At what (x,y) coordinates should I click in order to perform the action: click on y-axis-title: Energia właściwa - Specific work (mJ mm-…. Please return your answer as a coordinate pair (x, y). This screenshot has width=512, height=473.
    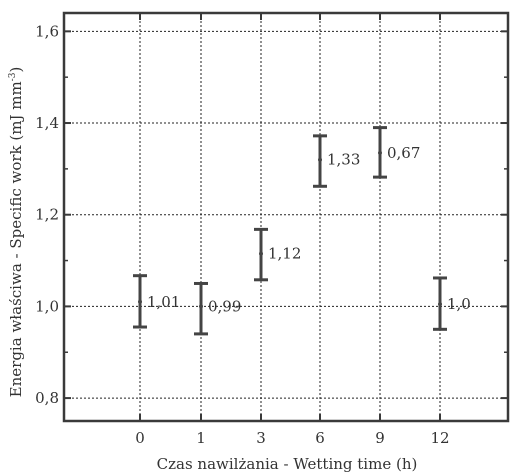
    Looking at the image, I should click on (16, 232).